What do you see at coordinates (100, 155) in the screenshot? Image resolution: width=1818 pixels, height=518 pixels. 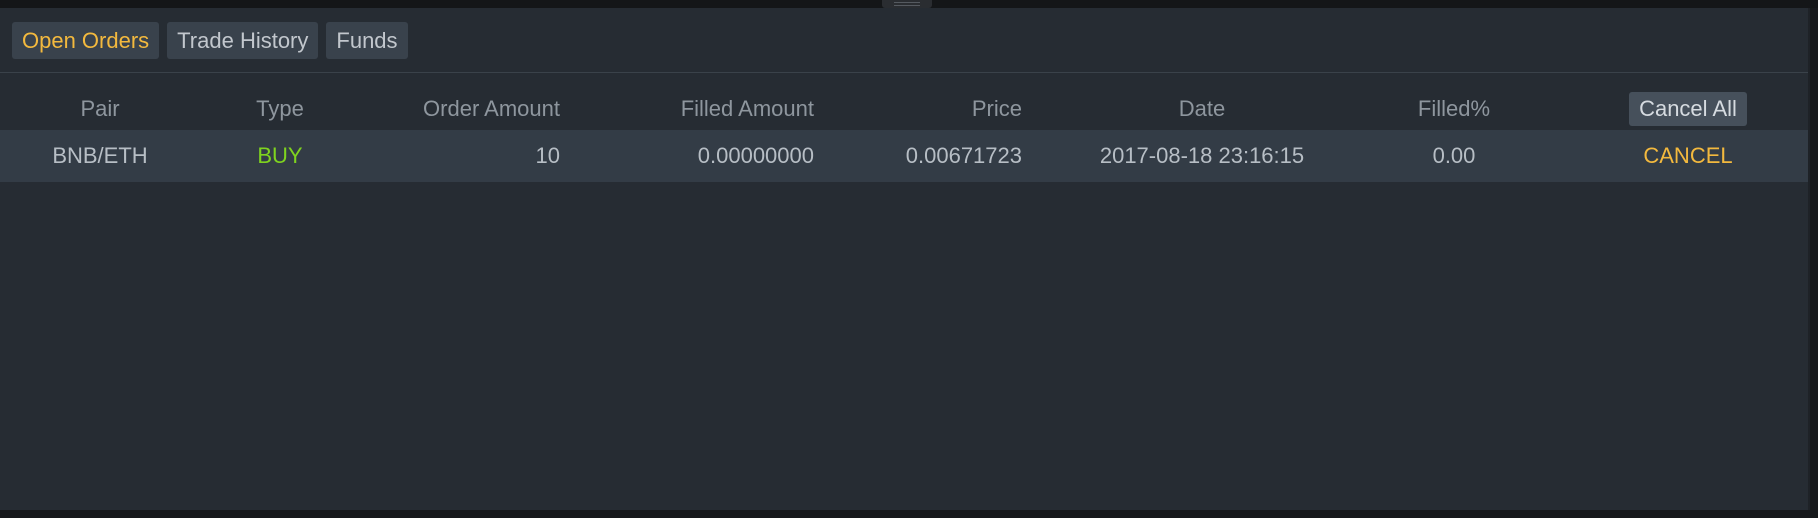 I see `order-pair: BNB/ETH` at bounding box center [100, 155].